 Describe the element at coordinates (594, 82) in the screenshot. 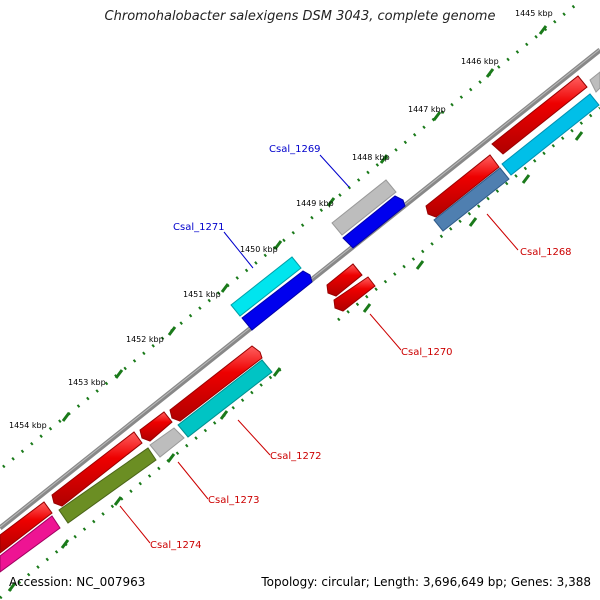

I see `cds-feature-grey-top` at that location.